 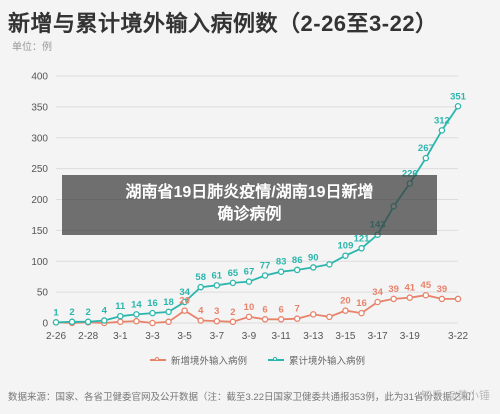 I want to click on data-label: 1, so click(x=56, y=312).